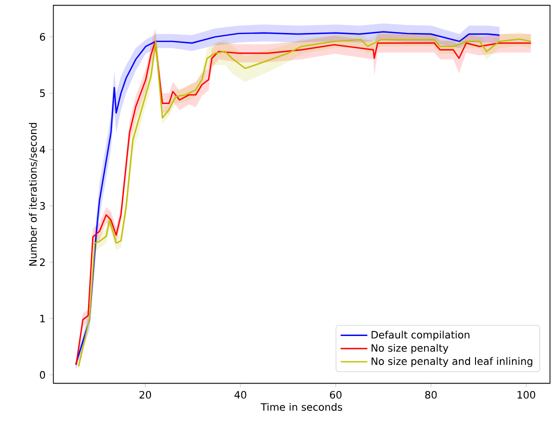 The image size is (553, 427). I want to click on y-tick-label: 5, so click(42, 93).